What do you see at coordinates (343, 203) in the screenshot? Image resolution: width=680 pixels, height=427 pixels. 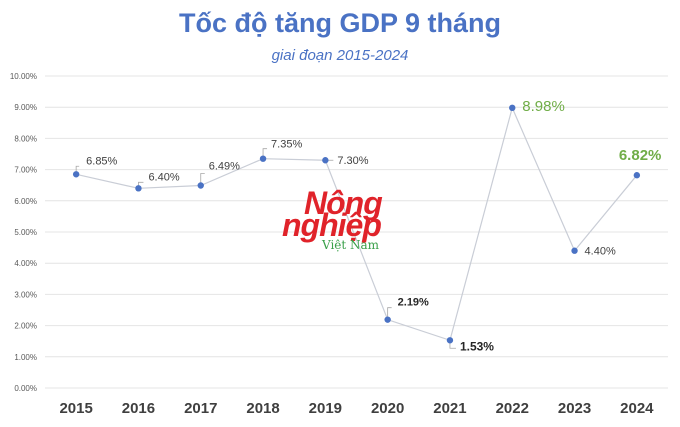 I see `logo-line-1: Nông` at bounding box center [343, 203].